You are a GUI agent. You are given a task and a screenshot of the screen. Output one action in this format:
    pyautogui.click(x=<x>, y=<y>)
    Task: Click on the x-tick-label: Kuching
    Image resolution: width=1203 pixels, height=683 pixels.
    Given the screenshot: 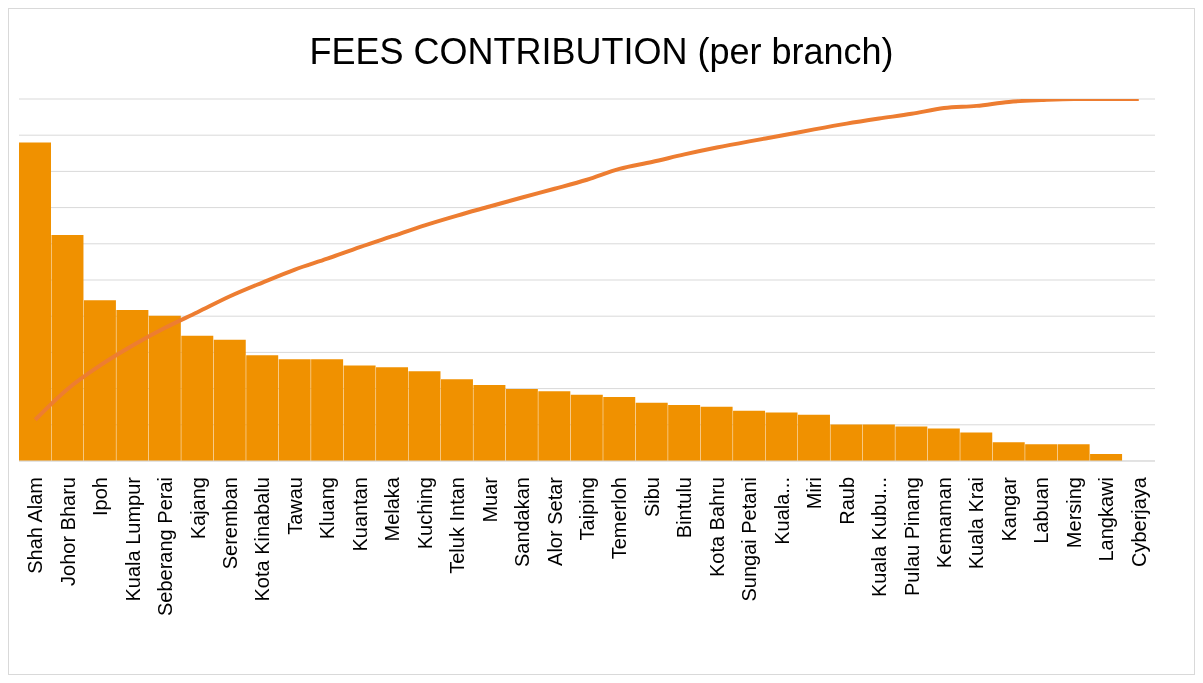 What is the action you would take?
    pyautogui.click(x=424, y=513)
    